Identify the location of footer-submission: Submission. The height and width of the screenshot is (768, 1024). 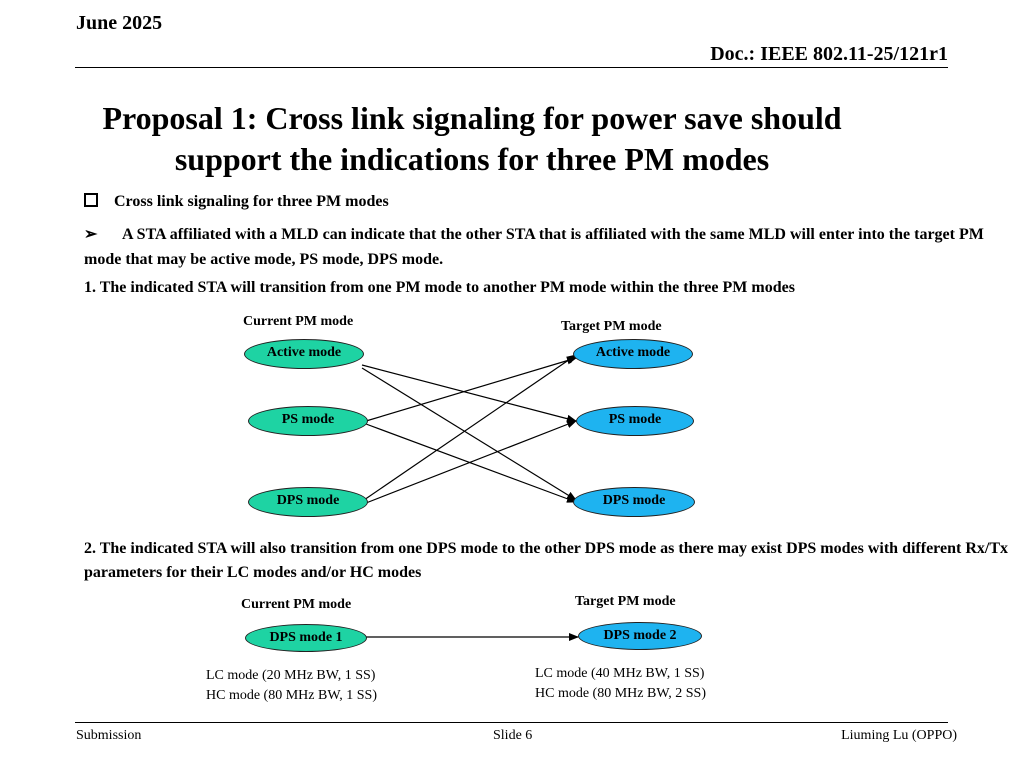
(109, 735).